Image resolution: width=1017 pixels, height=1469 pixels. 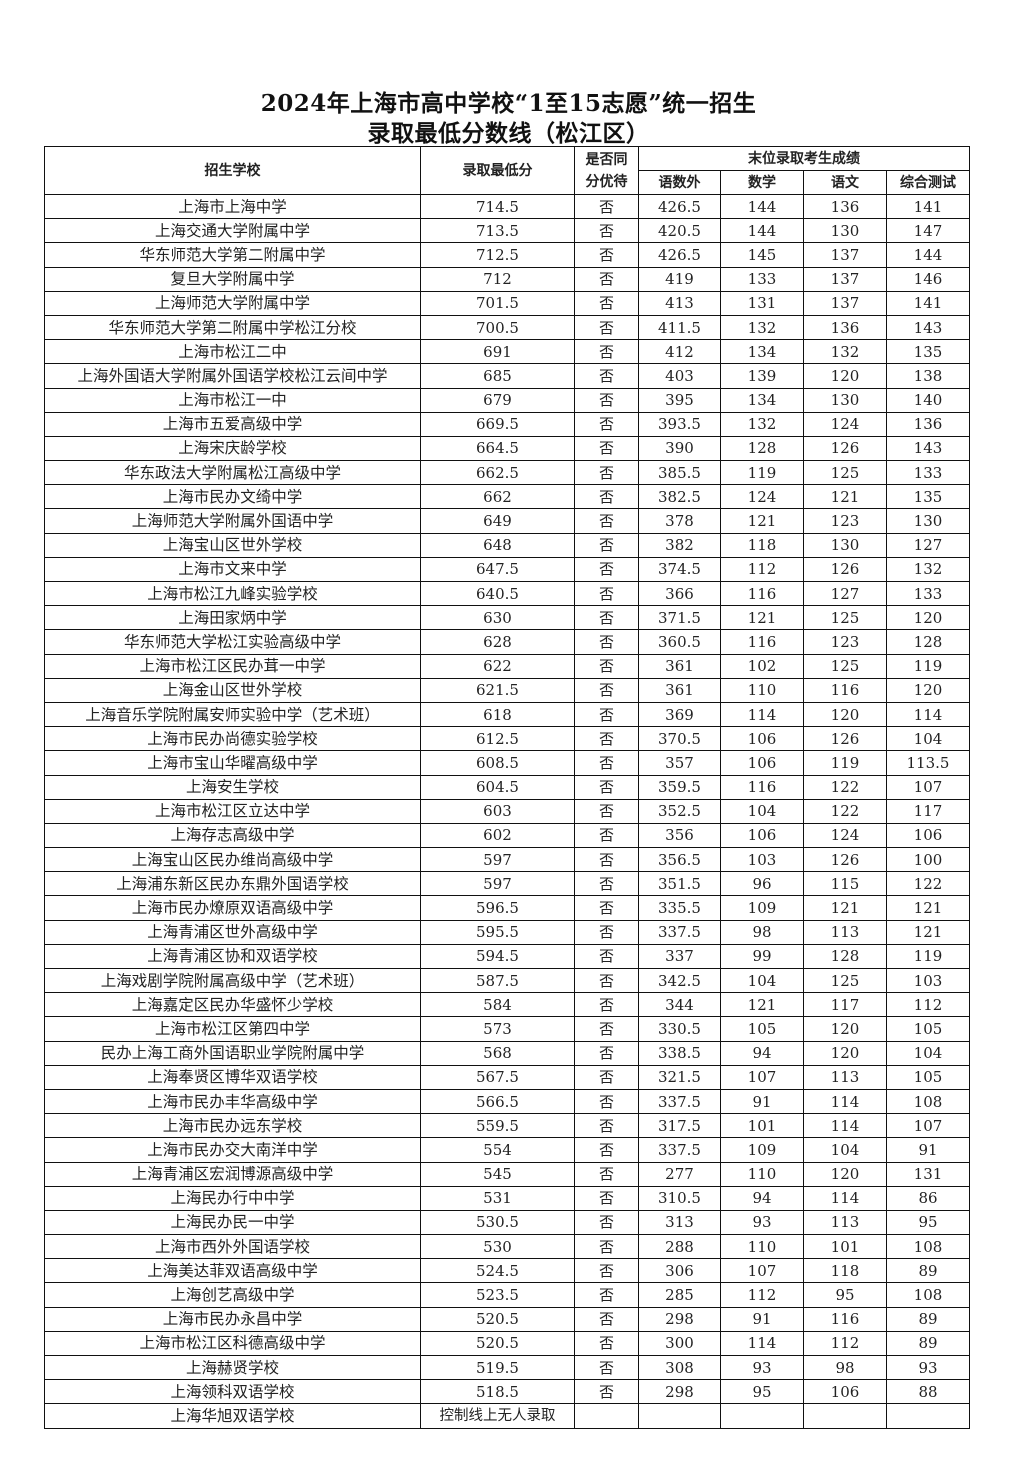 What do you see at coordinates (497, 352) in the screenshot?
I see `cell-min-score: 691` at bounding box center [497, 352].